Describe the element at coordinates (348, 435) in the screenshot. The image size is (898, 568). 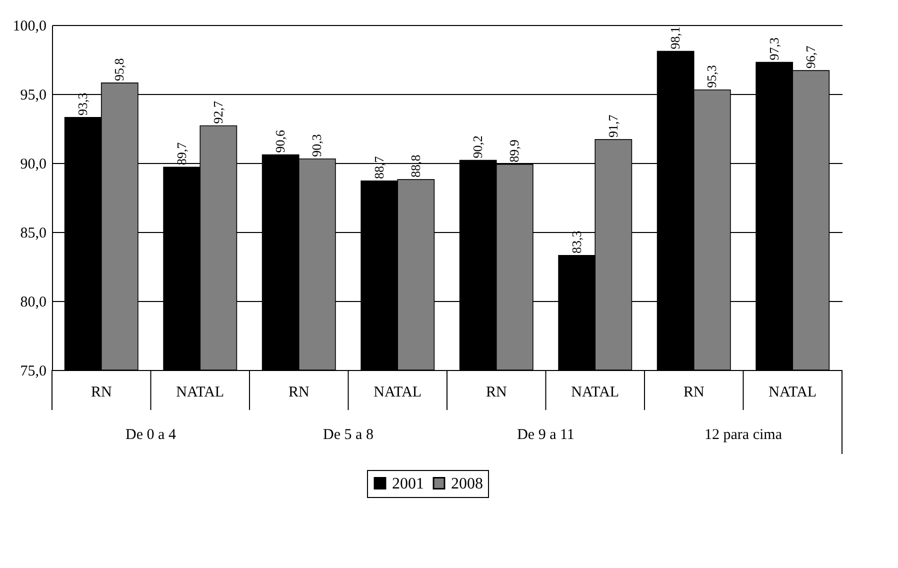
I see `text: De 5 a 8` at that location.